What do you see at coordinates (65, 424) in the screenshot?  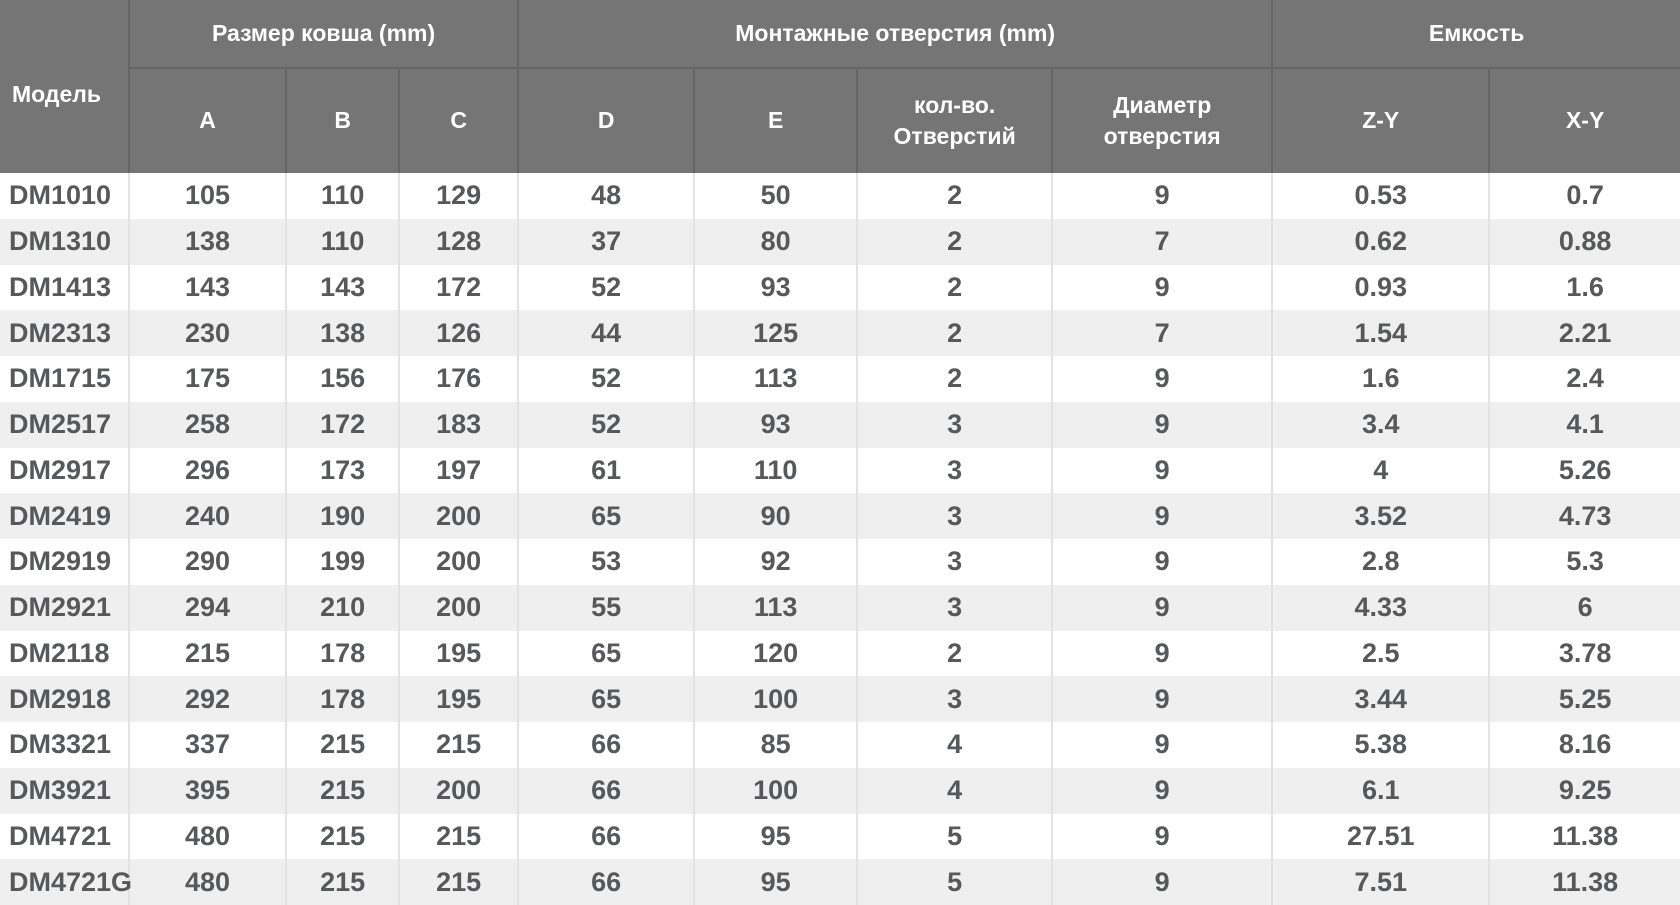 I see `model-cell: DM2517` at bounding box center [65, 424].